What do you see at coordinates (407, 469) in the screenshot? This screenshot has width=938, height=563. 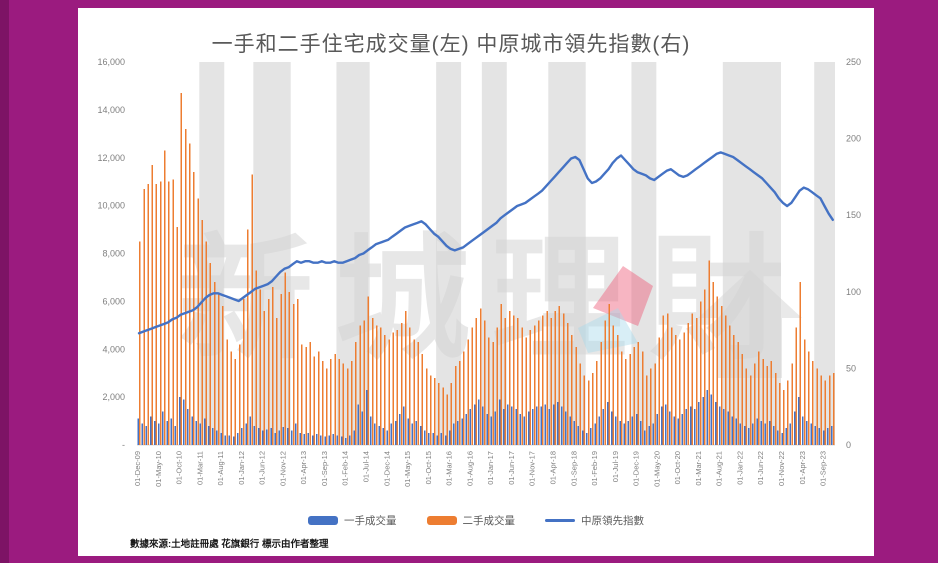 I see `x-axis-tick-label: 01-May-15` at bounding box center [407, 469].